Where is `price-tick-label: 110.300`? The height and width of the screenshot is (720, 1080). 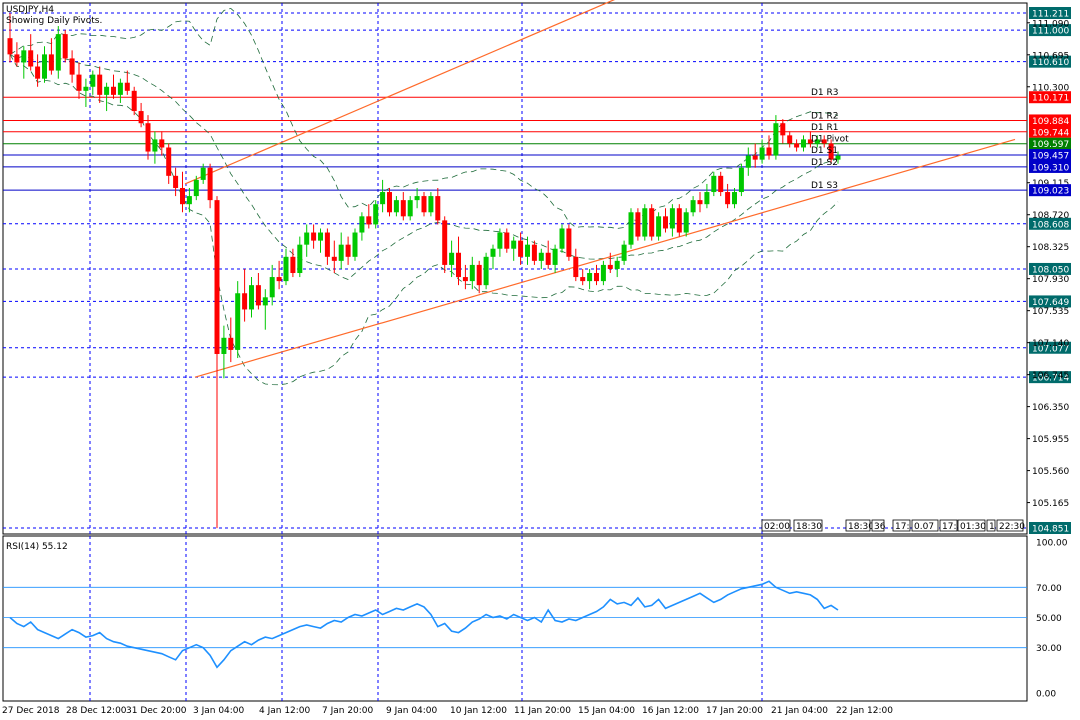
price-tick-label: 110.300 is located at coordinates (1050, 88).